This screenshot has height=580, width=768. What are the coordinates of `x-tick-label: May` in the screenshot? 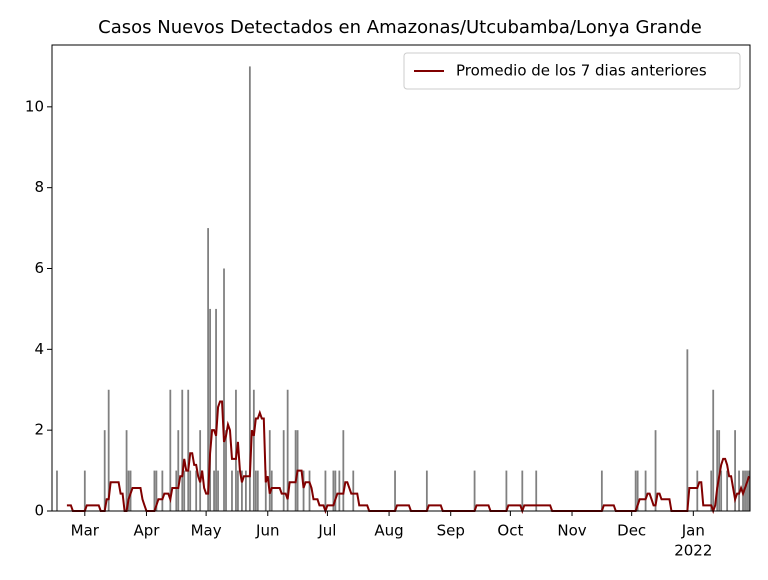 It's located at (206, 531).